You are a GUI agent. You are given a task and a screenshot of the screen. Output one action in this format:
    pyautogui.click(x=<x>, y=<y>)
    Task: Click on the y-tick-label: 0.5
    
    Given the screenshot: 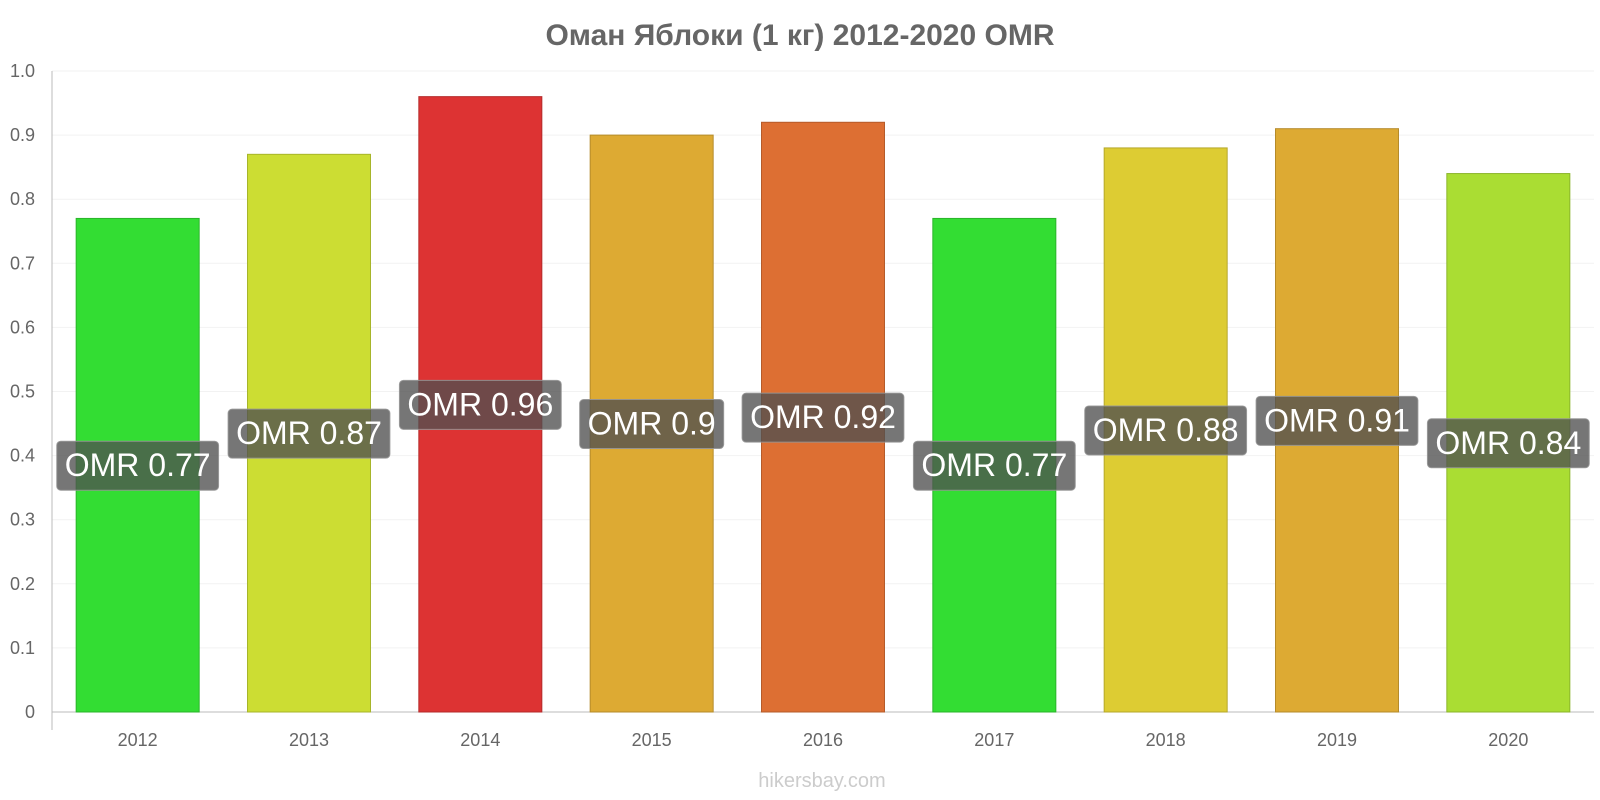 What is the action you would take?
    pyautogui.click(x=22, y=392)
    